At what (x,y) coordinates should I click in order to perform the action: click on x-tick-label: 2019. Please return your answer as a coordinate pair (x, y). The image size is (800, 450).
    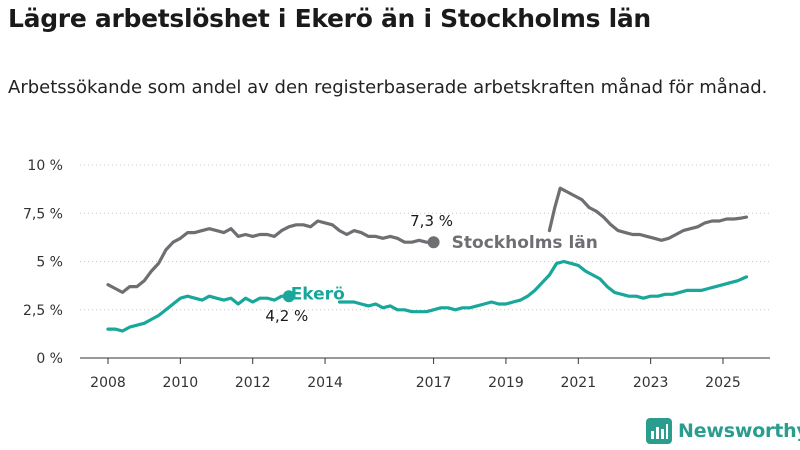
    Looking at the image, I should click on (506, 383).